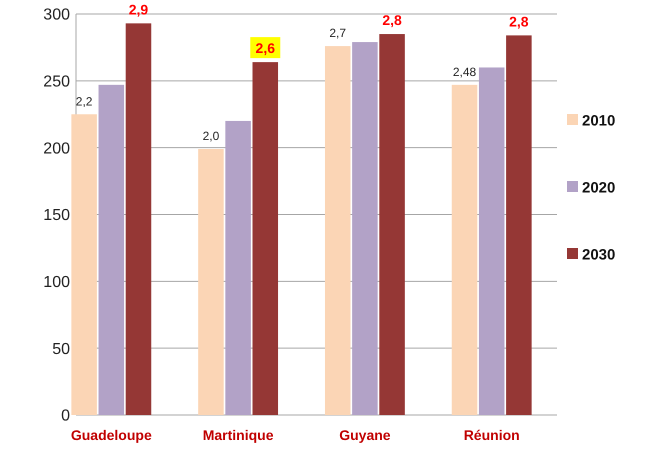  Describe the element at coordinates (492, 435) in the screenshot. I see `x-tick-label: Réunion` at that location.